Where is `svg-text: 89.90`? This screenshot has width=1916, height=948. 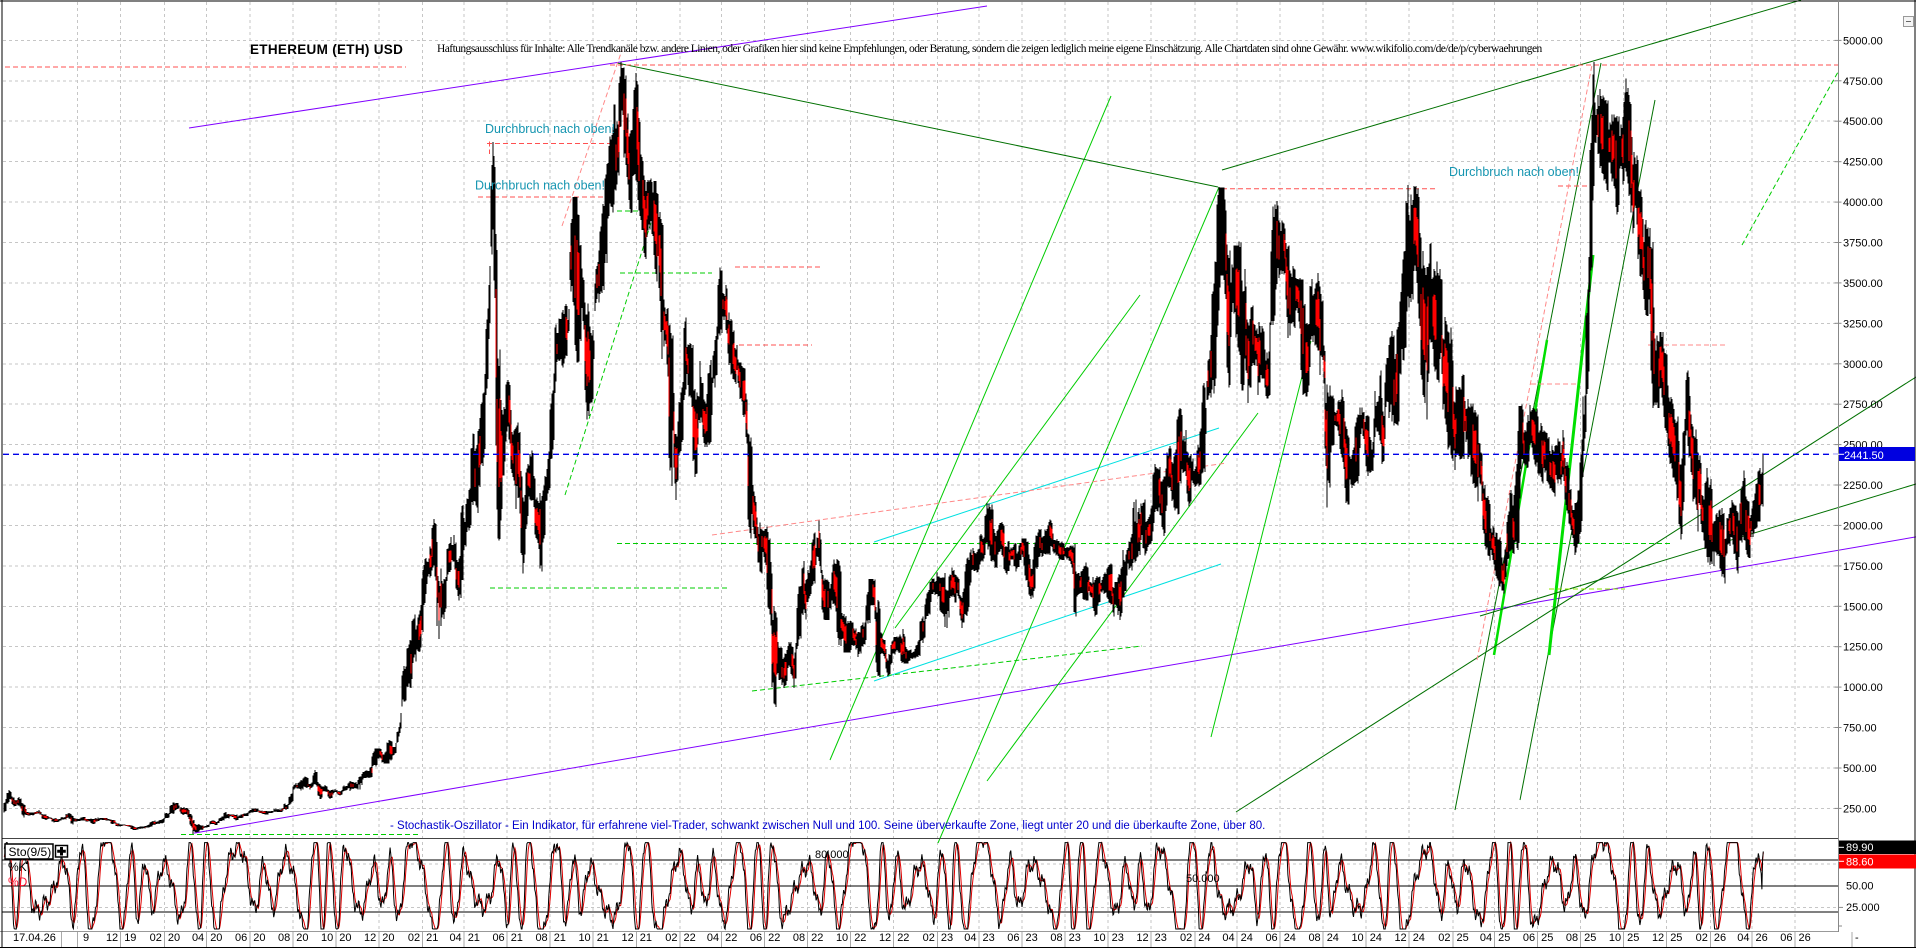
svg-text: 89.90 is located at coordinates (1860, 848).